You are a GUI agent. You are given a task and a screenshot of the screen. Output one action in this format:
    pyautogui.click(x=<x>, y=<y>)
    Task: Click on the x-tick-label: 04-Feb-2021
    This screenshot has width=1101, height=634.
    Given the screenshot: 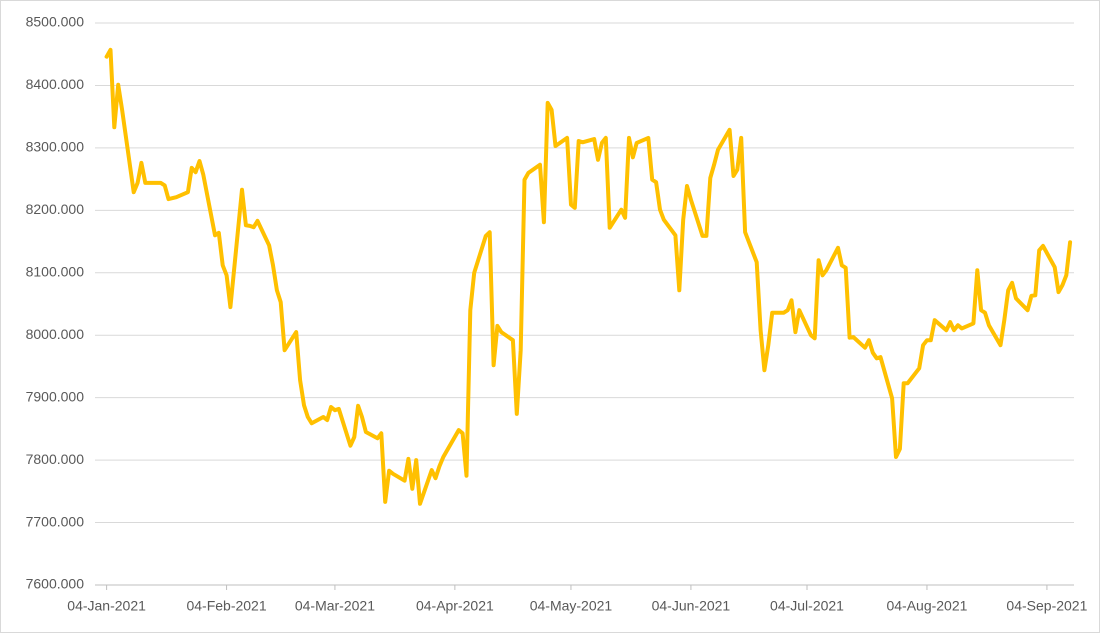 What is the action you would take?
    pyautogui.click(x=226, y=606)
    